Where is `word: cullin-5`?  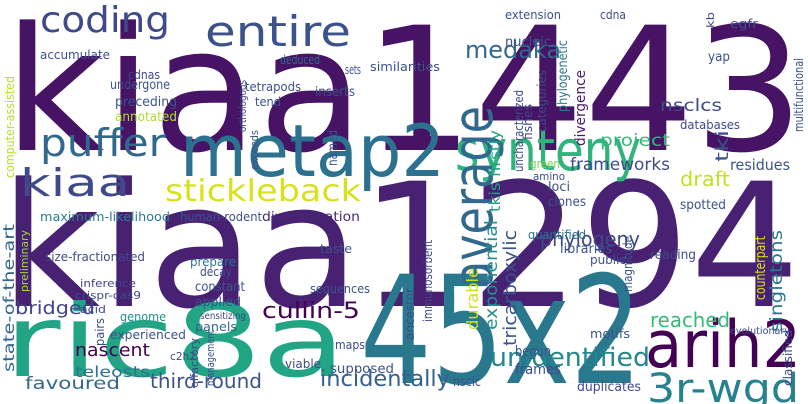 word: cullin-5 is located at coordinates (311, 311).